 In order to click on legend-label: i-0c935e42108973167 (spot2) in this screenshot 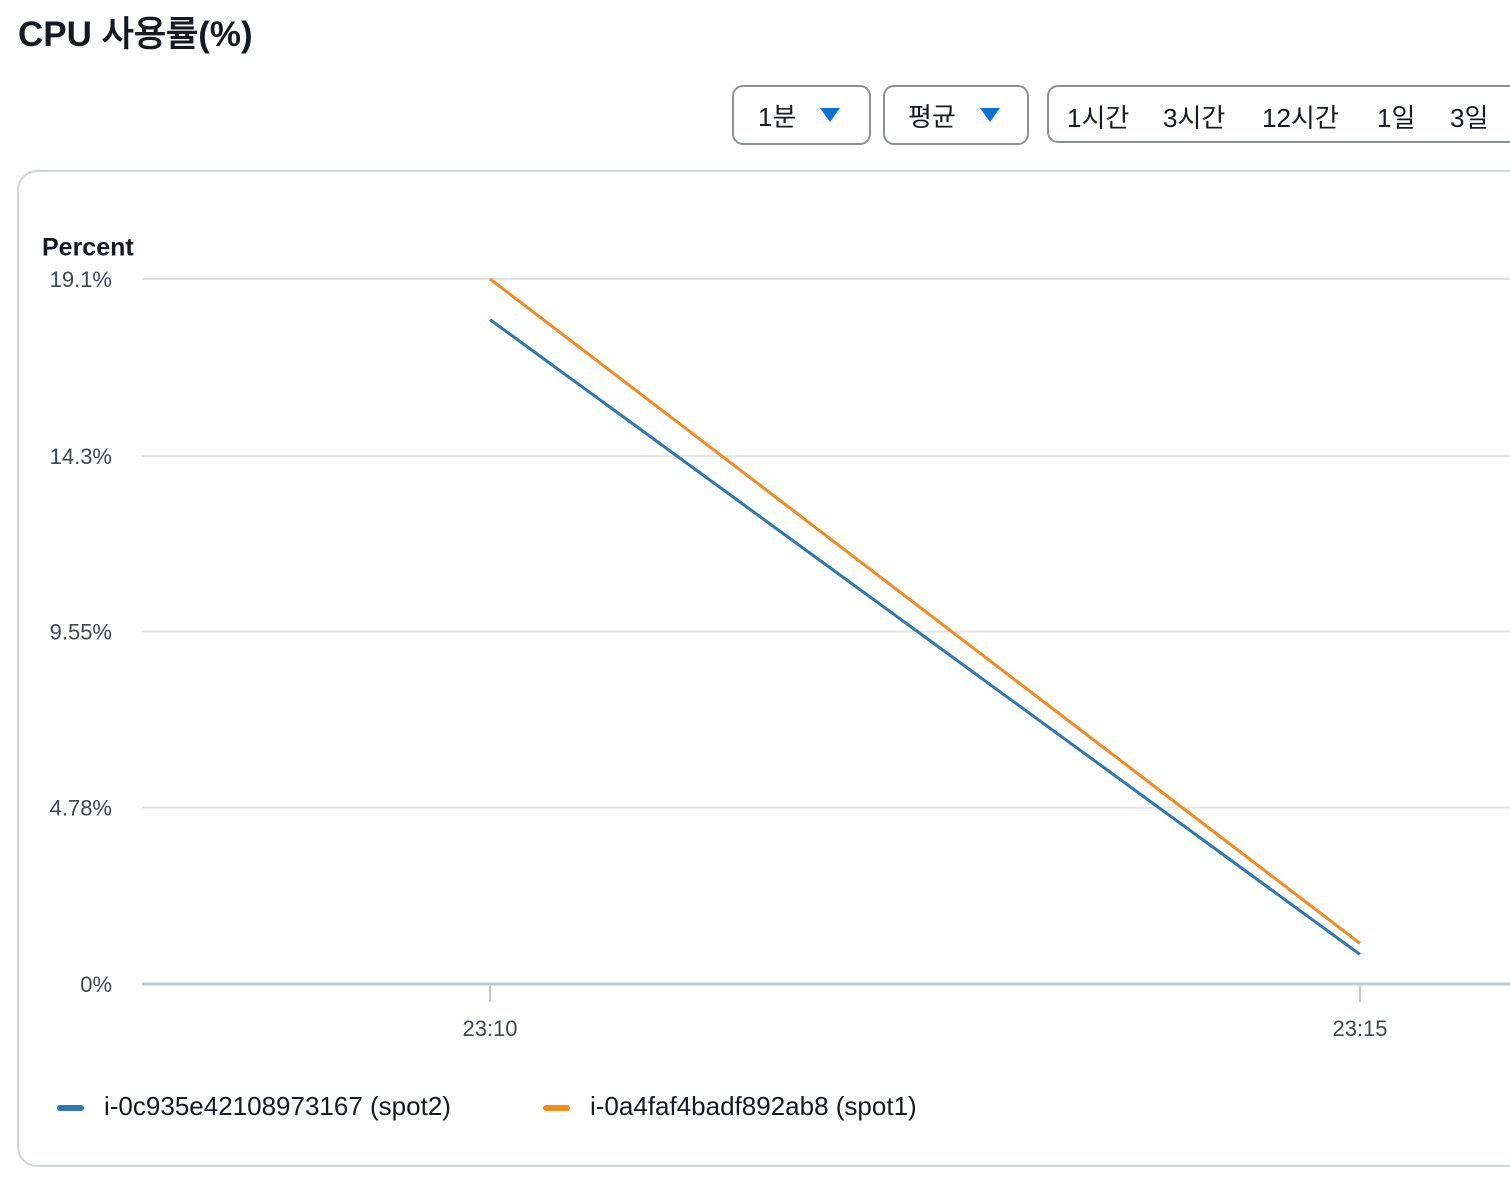, I will do `click(277, 1106)`.